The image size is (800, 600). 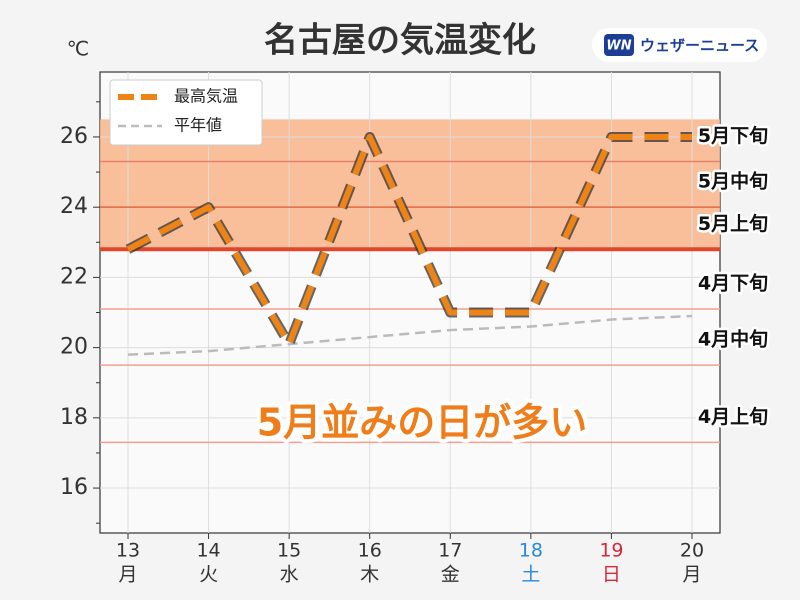 What do you see at coordinates (733, 282) in the screenshot?
I see `reference-label: 4月下旬` at bounding box center [733, 282].